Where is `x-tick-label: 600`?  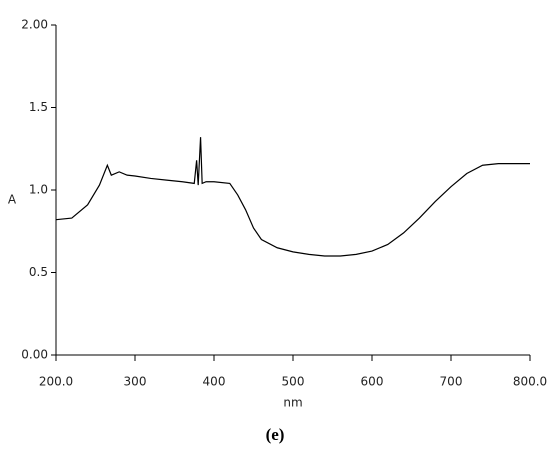
x-tick-label: 600 is located at coordinates (372, 382).